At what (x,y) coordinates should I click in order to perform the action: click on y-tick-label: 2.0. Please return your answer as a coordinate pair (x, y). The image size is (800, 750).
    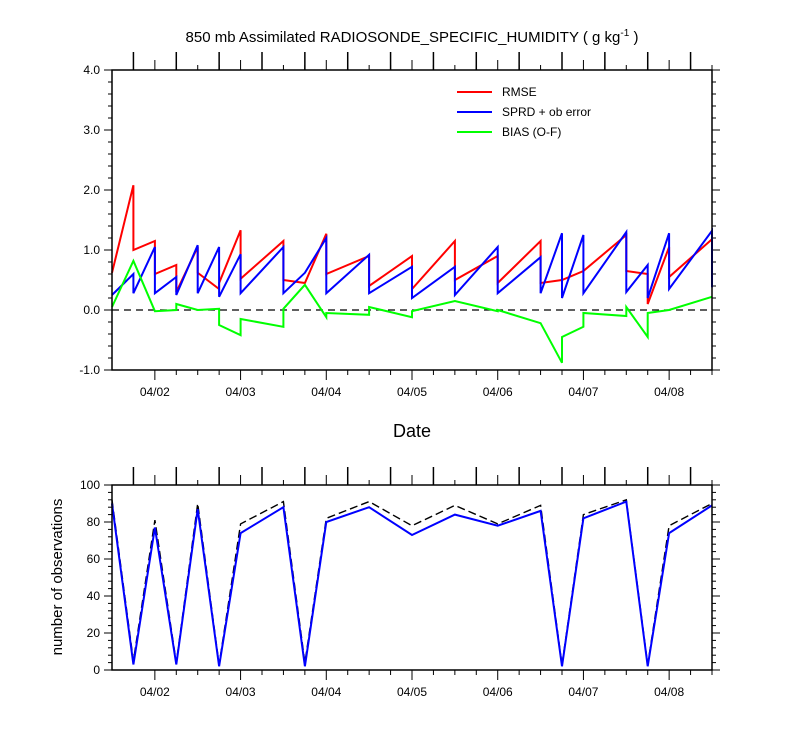
    Looking at the image, I should click on (91, 190).